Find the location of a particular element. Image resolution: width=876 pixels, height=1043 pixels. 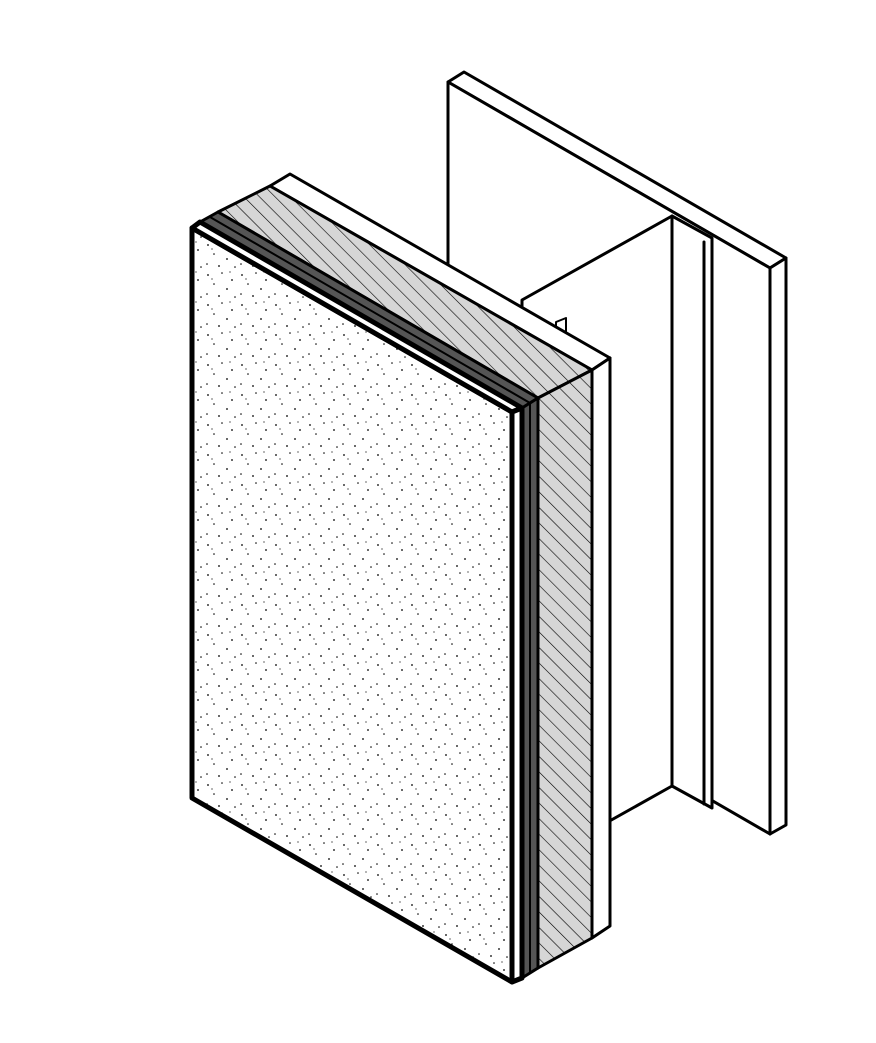

sheathing-edge is located at coordinates (601, 648).